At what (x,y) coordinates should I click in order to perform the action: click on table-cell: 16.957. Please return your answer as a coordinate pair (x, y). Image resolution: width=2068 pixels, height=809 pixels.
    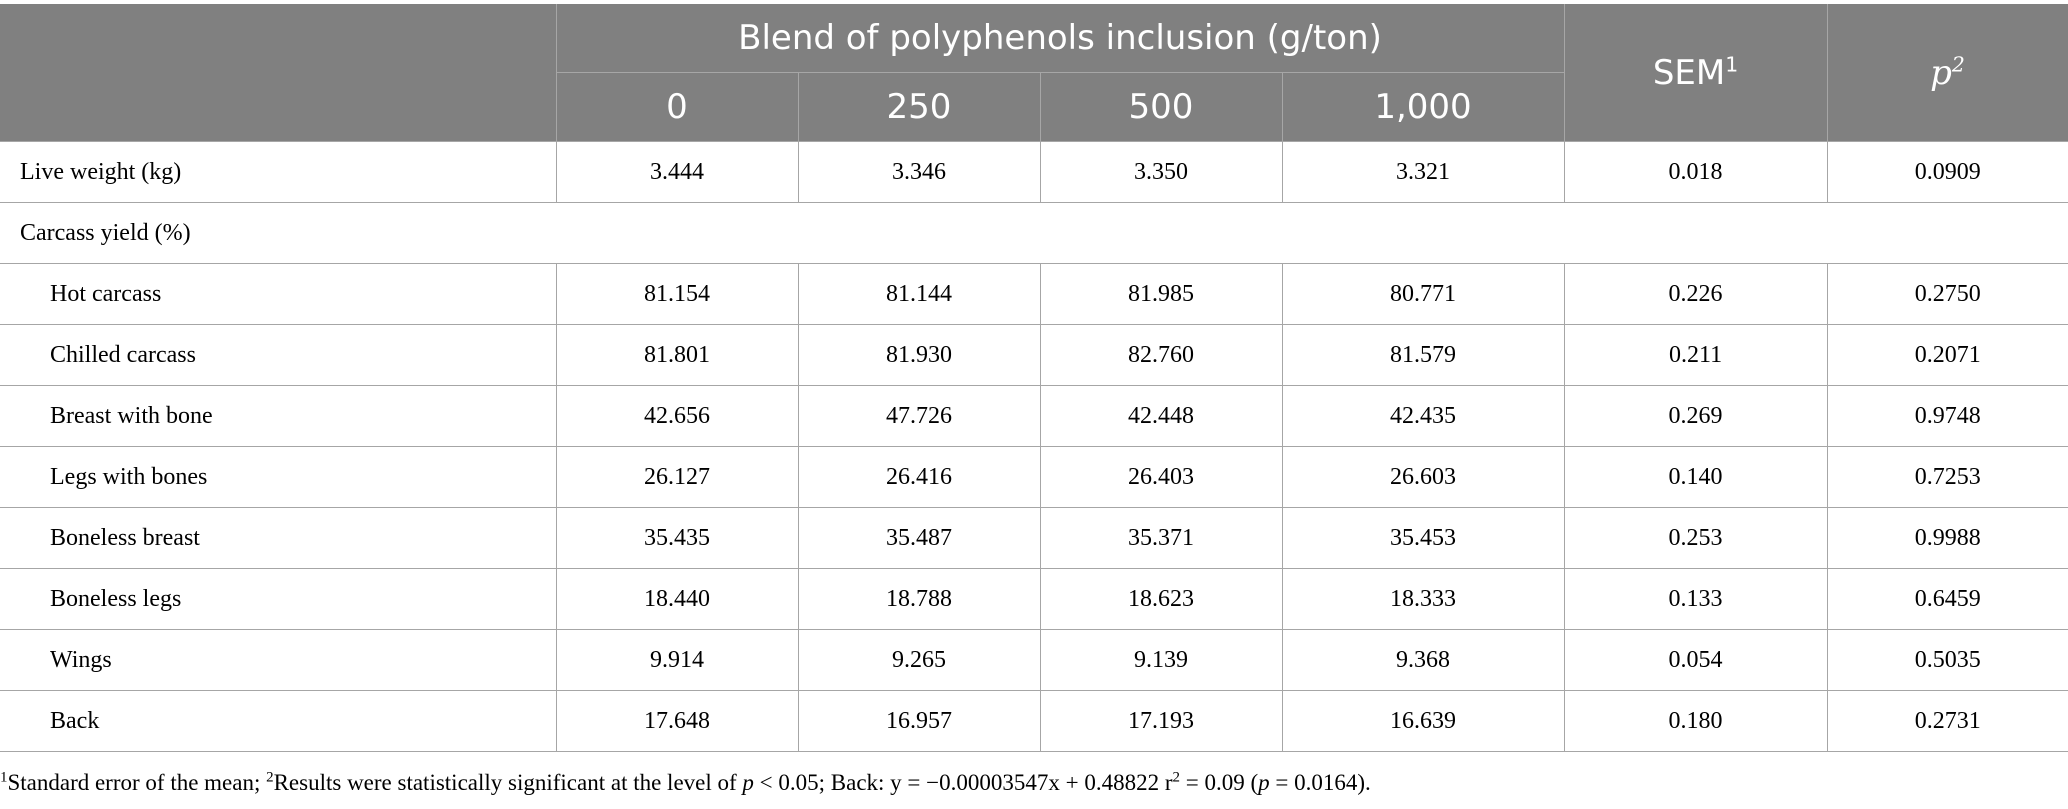
    Looking at the image, I should click on (919, 721).